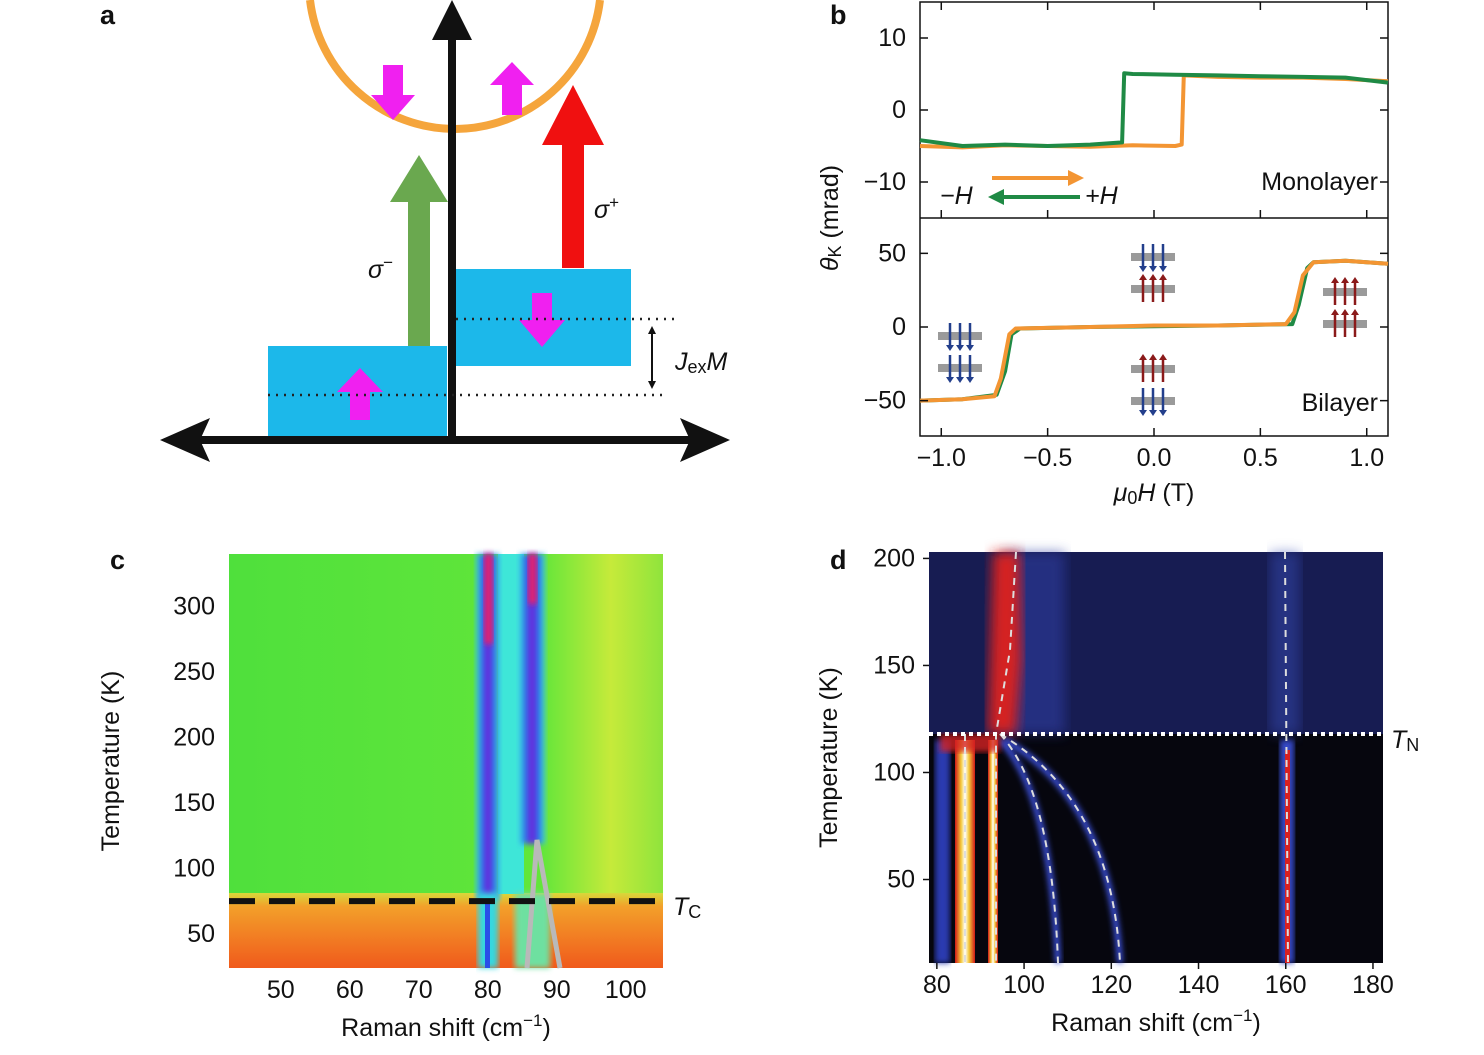  I want to click on label-part: +, so click(614, 202).